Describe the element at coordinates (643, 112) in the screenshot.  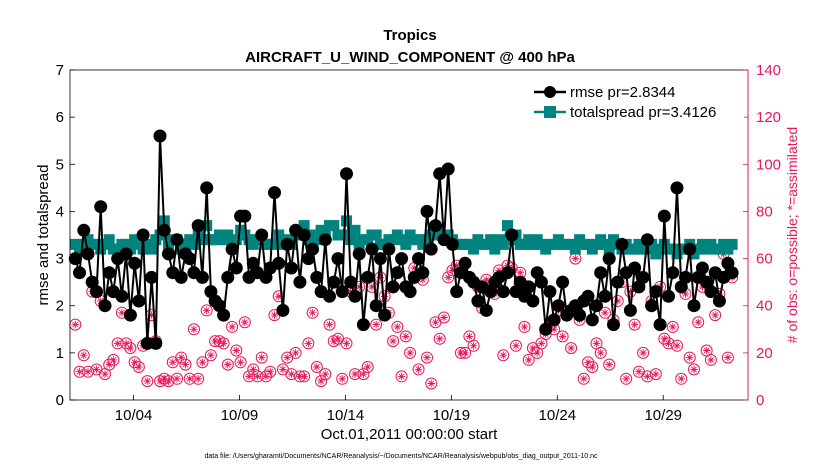
I see `legend-spread-label: totalspread pr=3.4126` at that location.